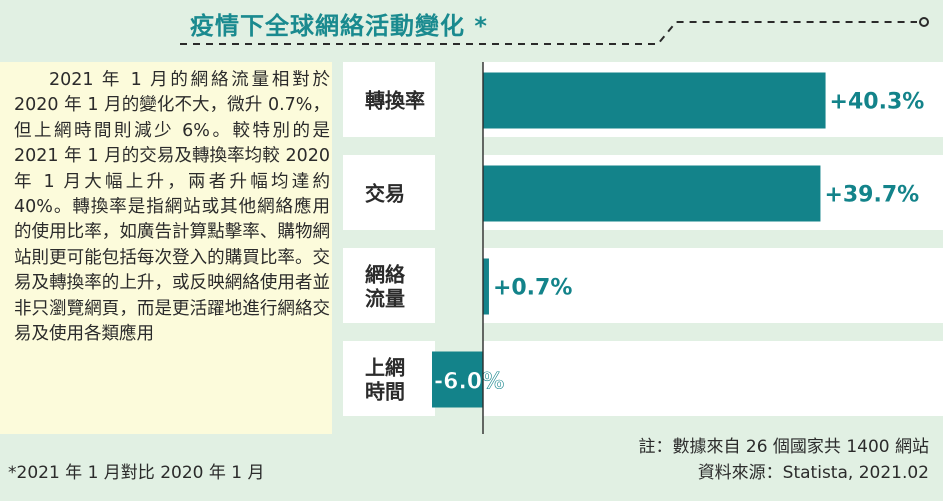  I want to click on chart-title: 疫情下全球網絡活動變化 *, so click(339, 26).